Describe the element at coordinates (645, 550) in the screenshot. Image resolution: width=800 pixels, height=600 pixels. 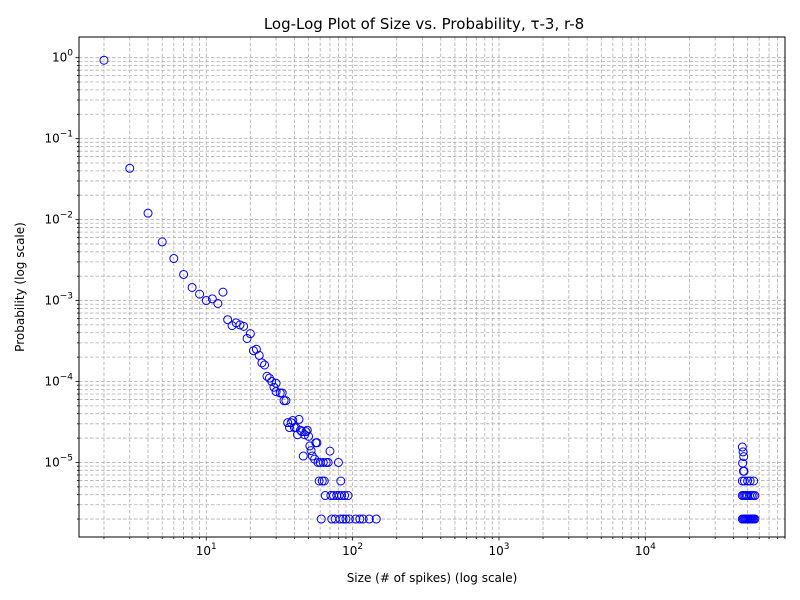
I see `x-tick-label: 10⁴` at that location.